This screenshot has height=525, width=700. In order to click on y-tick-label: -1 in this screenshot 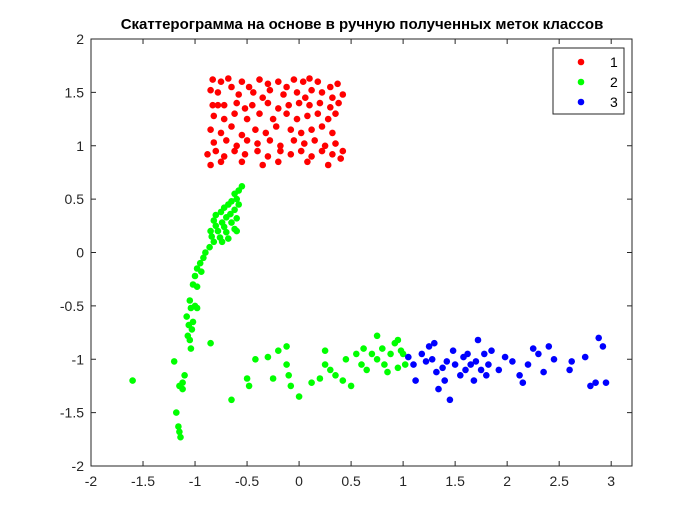, I will do `click(78, 359)`.